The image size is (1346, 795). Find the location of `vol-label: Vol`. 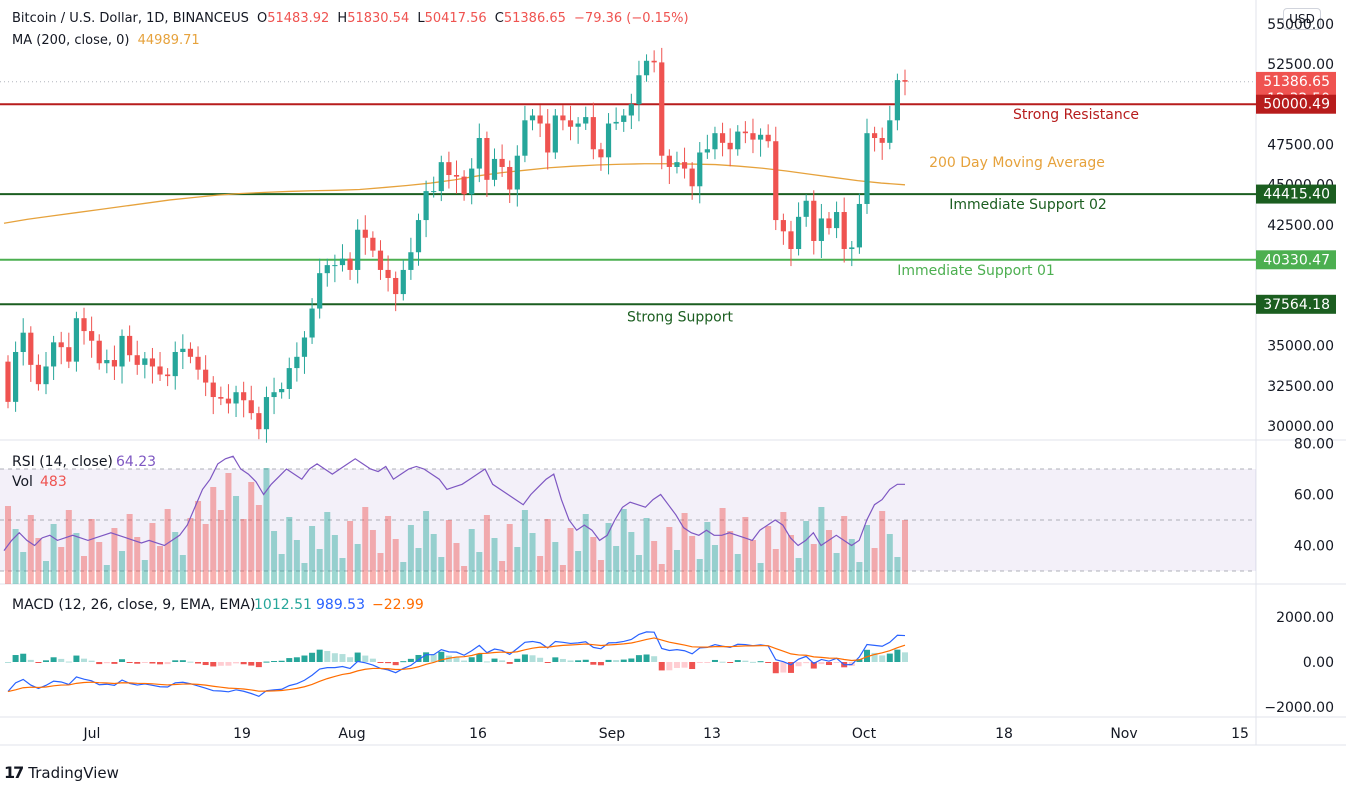

vol-label: Vol is located at coordinates (22, 482).